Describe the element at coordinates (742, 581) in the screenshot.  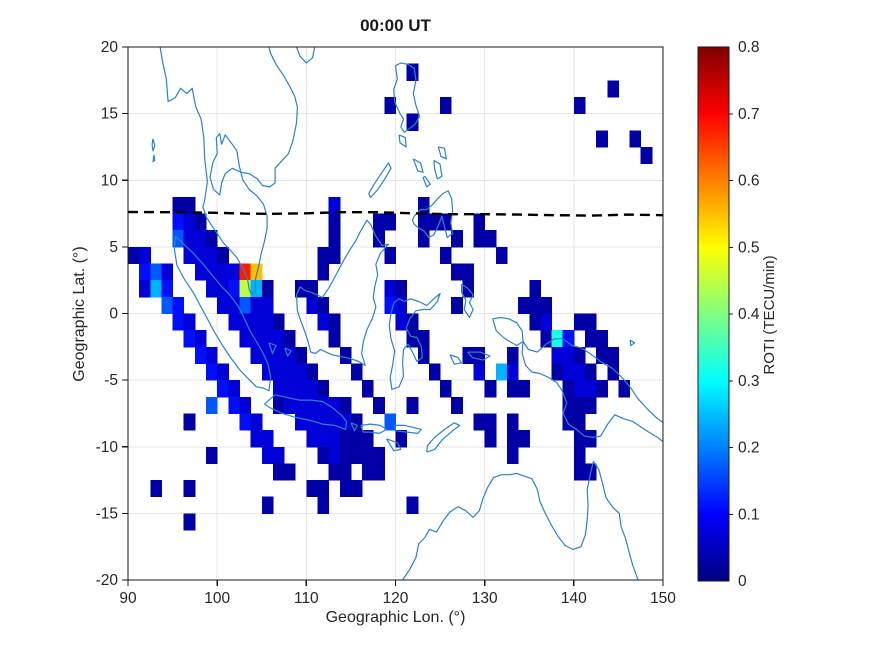
I see `colorbar-tick-label: 0` at that location.